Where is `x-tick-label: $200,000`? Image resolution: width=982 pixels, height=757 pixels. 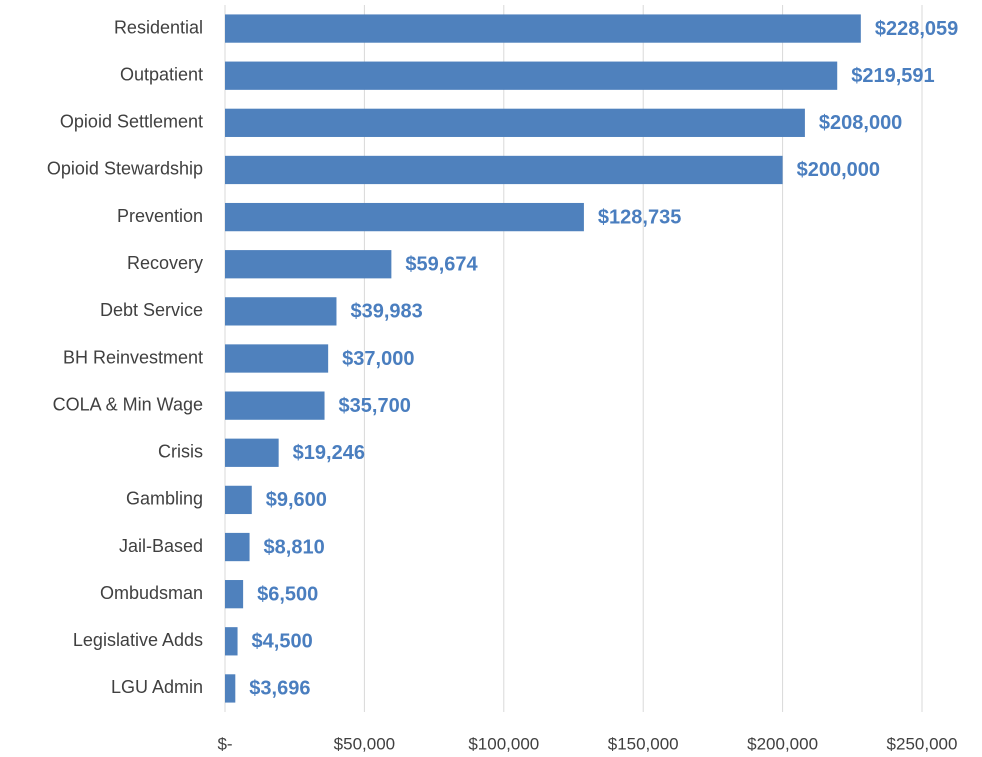 x-tick-label: $200,000 is located at coordinates (782, 743).